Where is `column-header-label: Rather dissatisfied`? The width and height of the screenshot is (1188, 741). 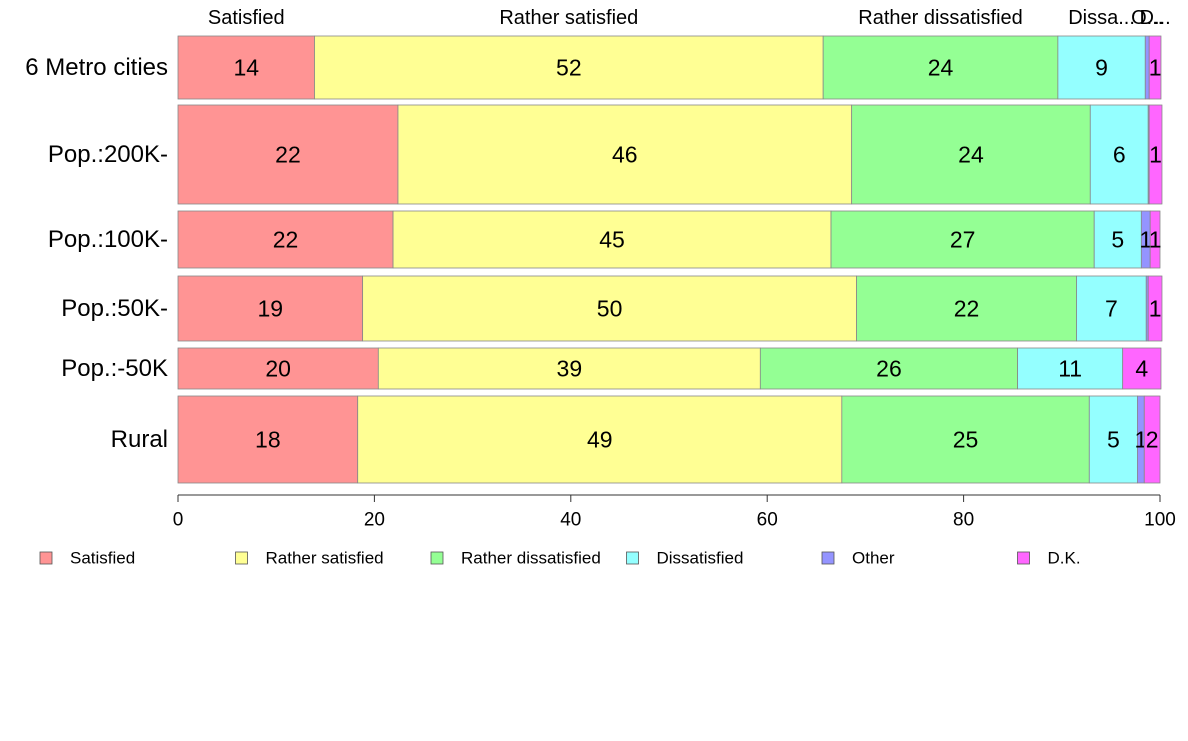
column-header-label: Rather dissatisfied is located at coordinates (940, 18).